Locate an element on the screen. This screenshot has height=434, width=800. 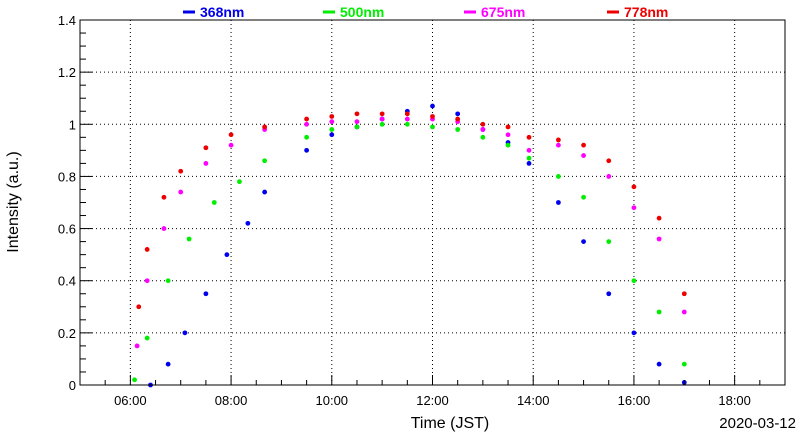
legend-label: 675nm is located at coordinates (503, 12).